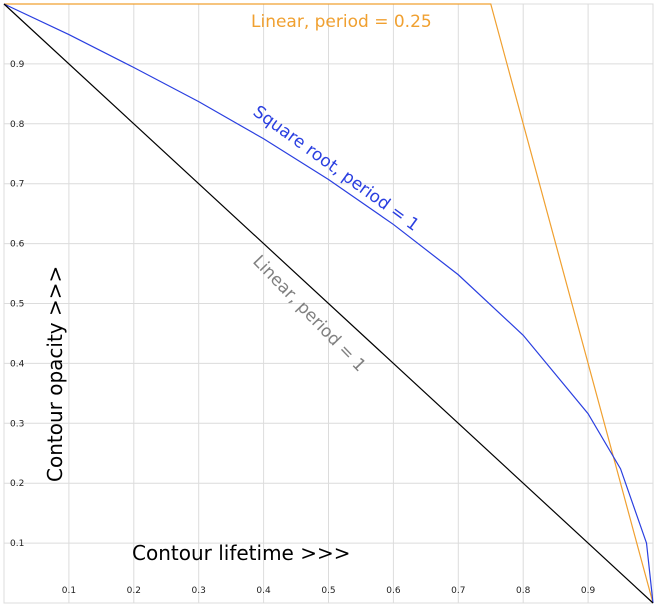 This screenshot has height=606, width=656. I want to click on y-tick-label-2: 0.2, so click(17, 484).